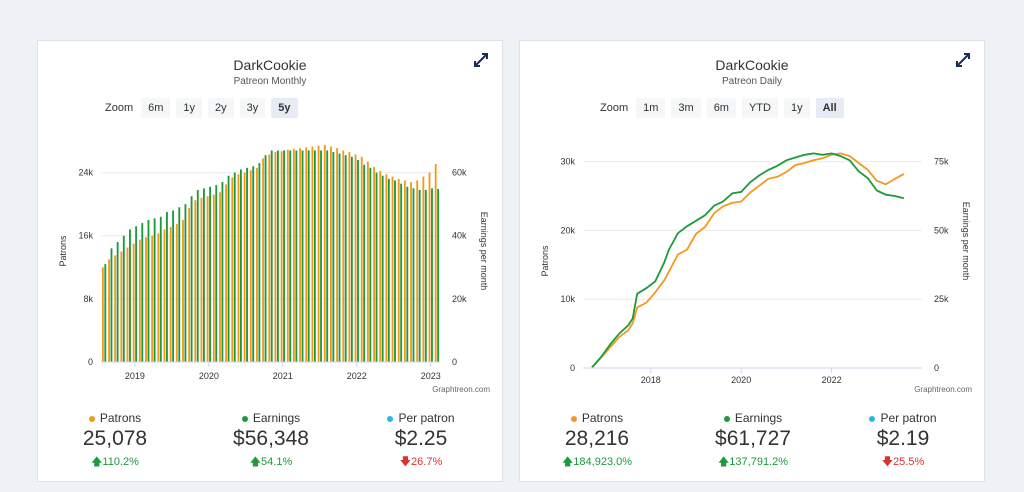 The height and width of the screenshot is (492, 1024). Describe the element at coordinates (357, 376) in the screenshot. I see `x-tick-label: 2022` at that location.